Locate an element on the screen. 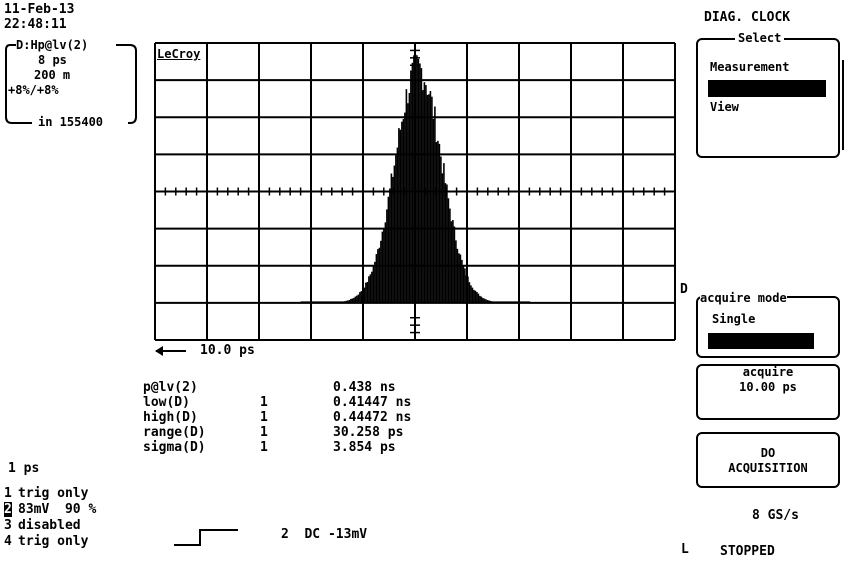  sample-rate: 8 GS/s is located at coordinates (775, 515).